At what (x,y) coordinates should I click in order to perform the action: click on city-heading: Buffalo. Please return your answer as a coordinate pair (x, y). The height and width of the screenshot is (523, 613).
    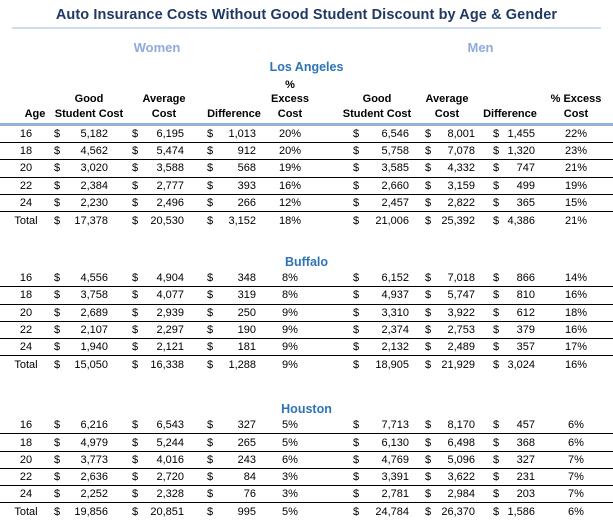
    Looking at the image, I should click on (306, 262).